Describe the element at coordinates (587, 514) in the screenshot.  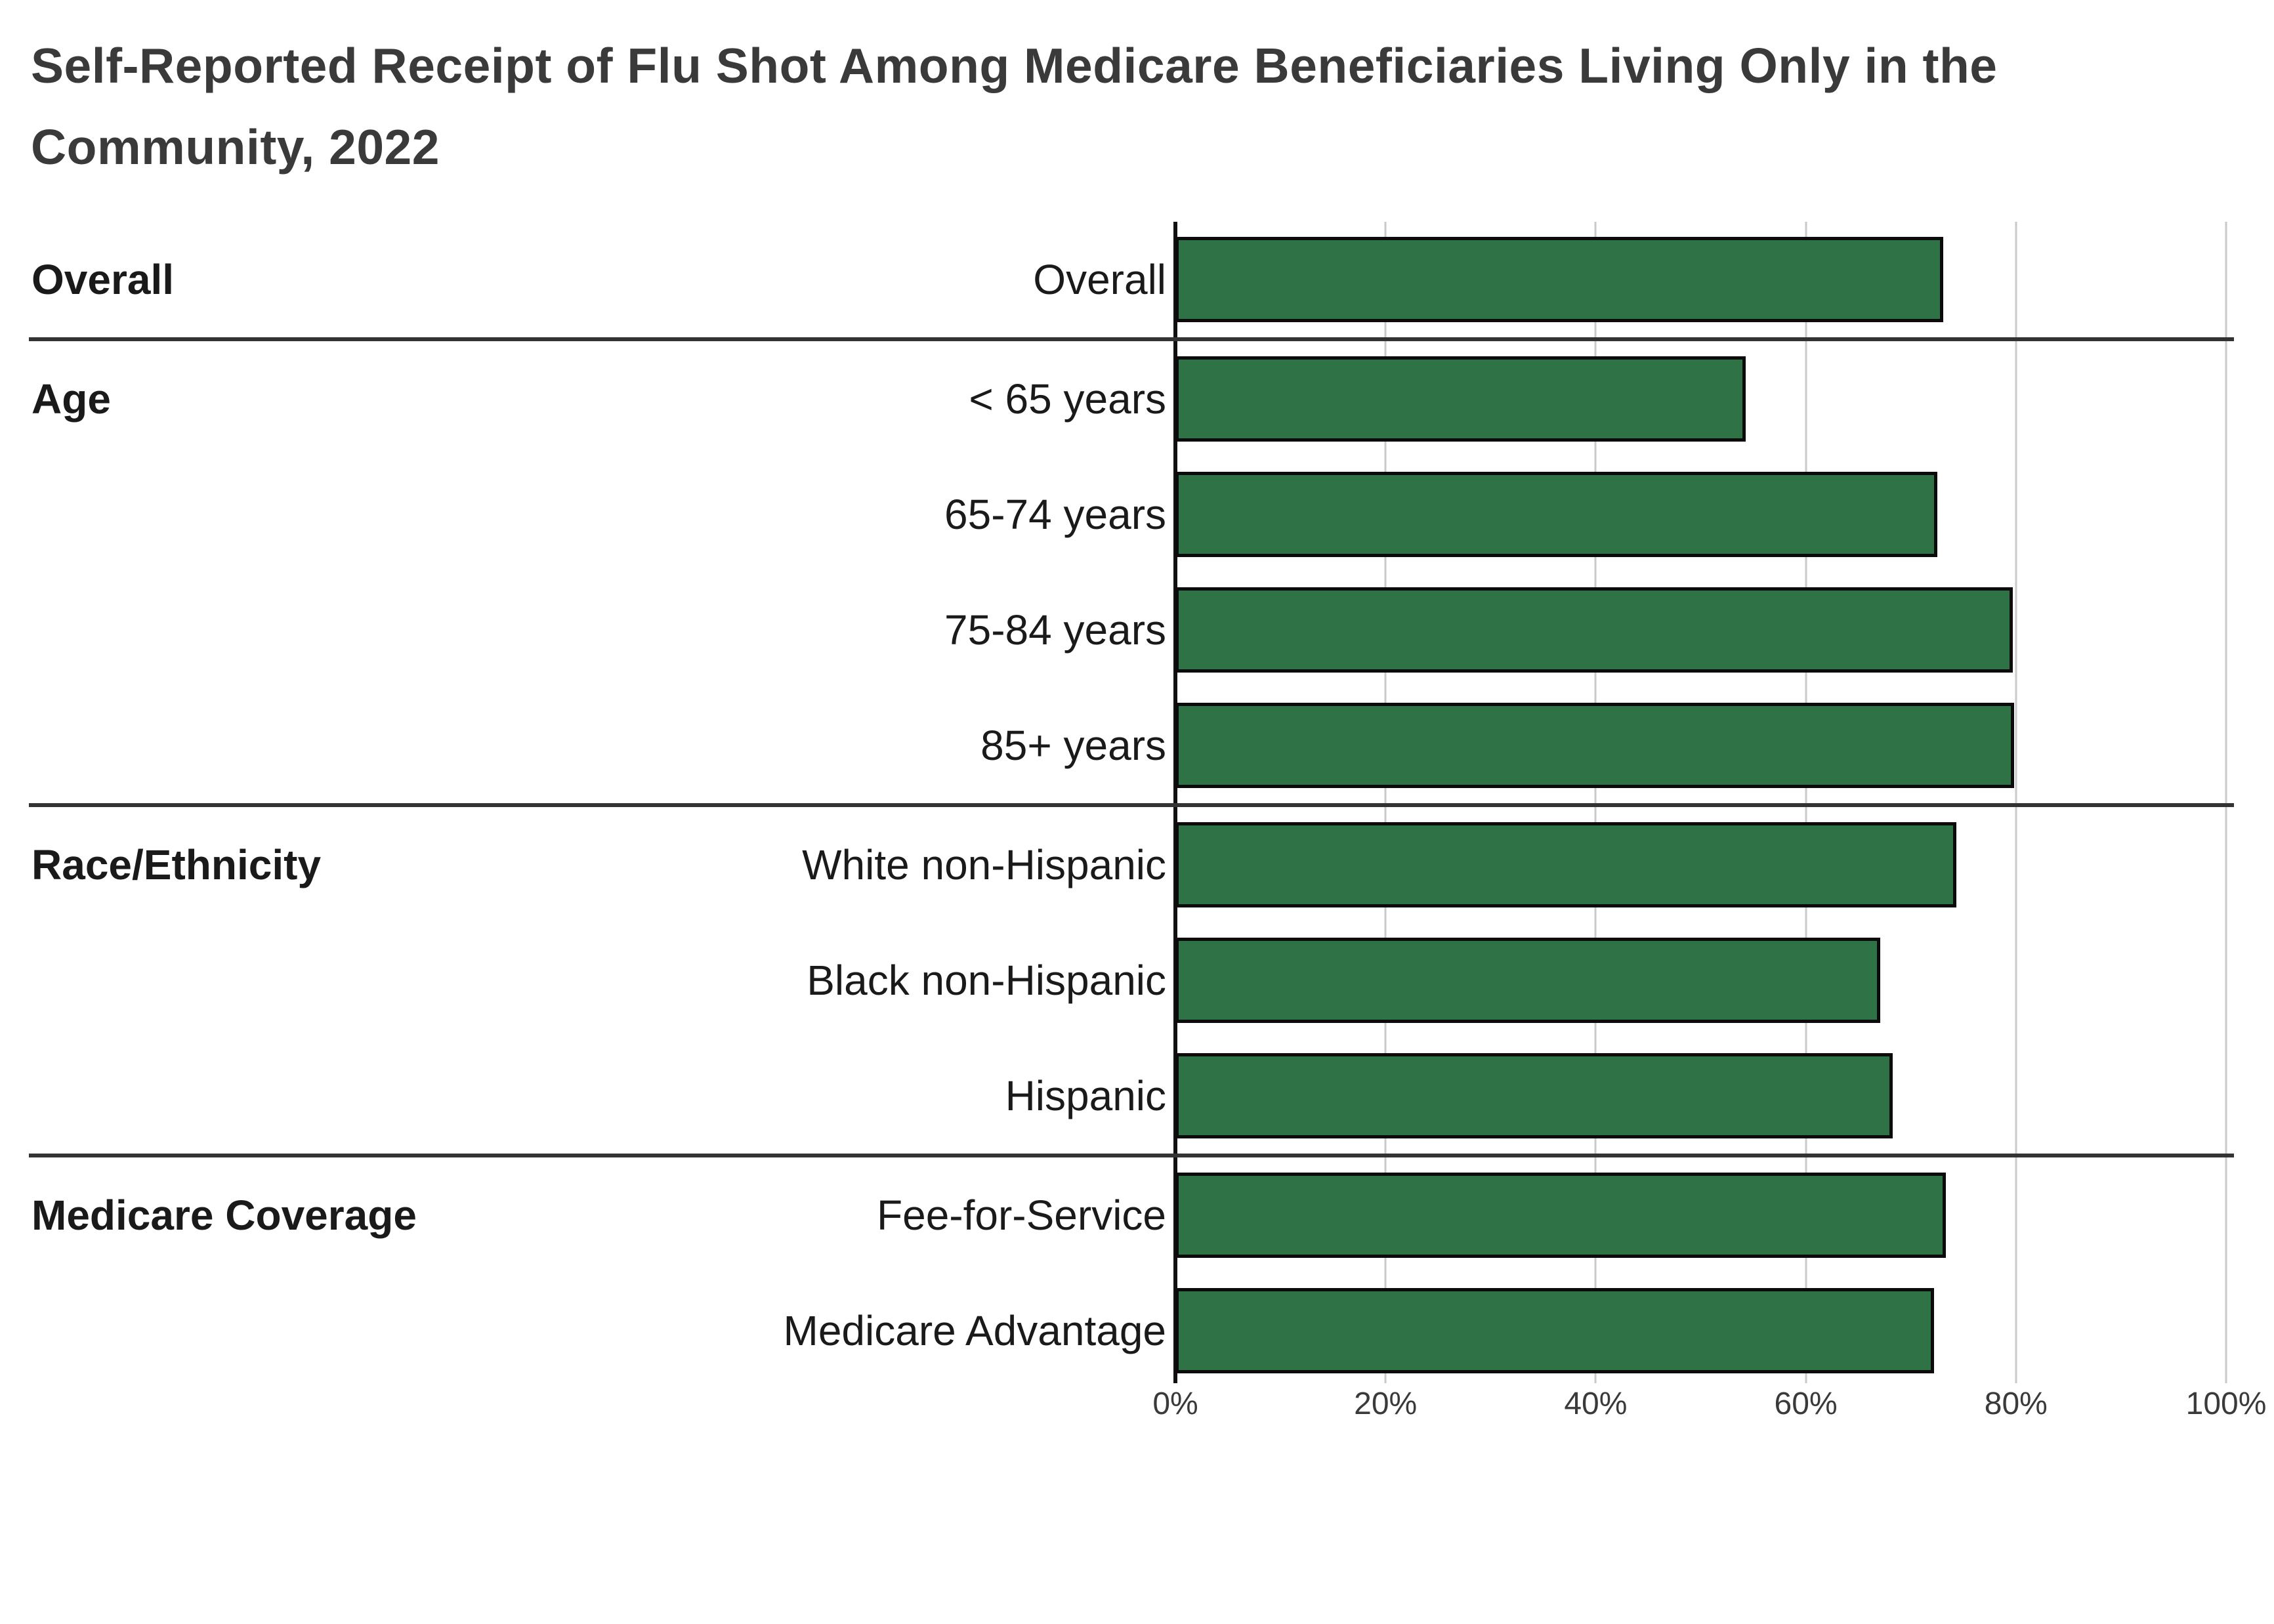
I see `row-label-area: 65-74 years` at that location.